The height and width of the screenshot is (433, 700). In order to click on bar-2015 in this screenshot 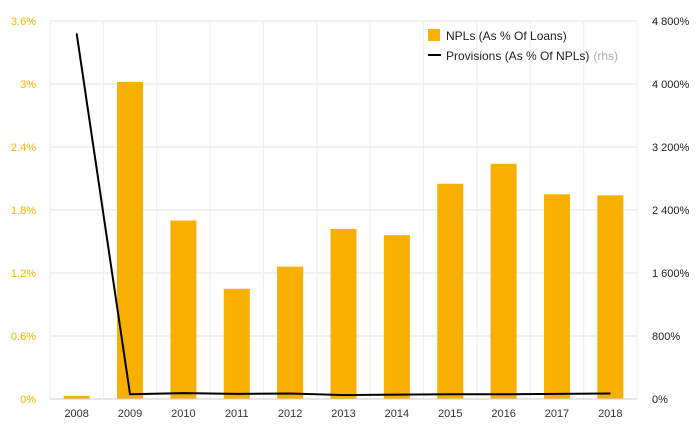, I will do `click(450, 291)`.